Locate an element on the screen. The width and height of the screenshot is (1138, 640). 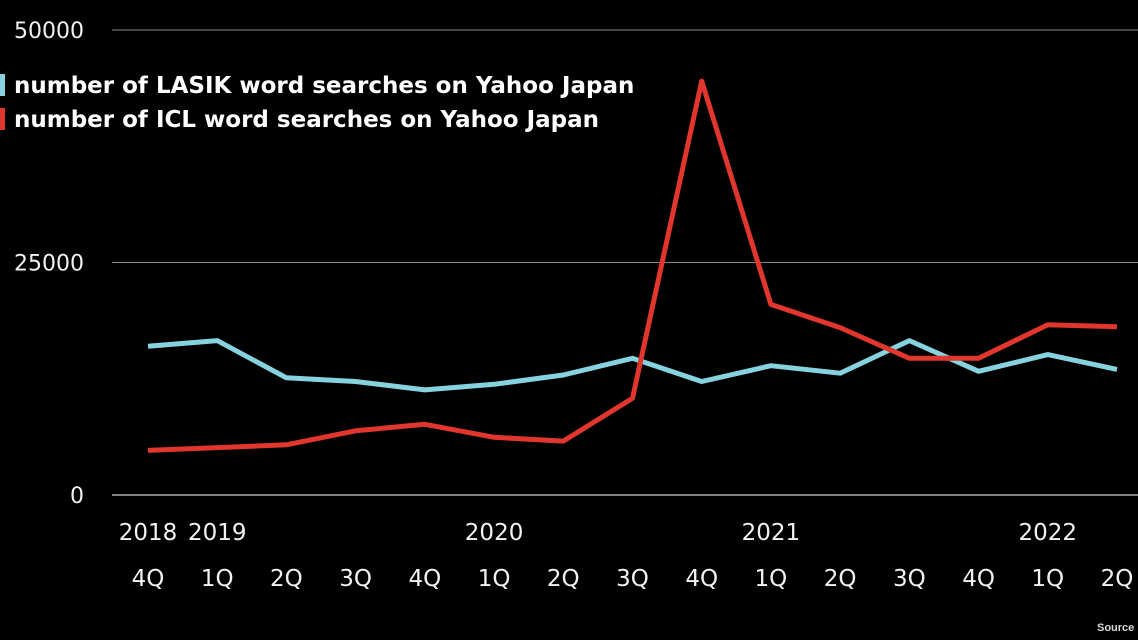
y-tick-label: 0 is located at coordinates (77, 496).